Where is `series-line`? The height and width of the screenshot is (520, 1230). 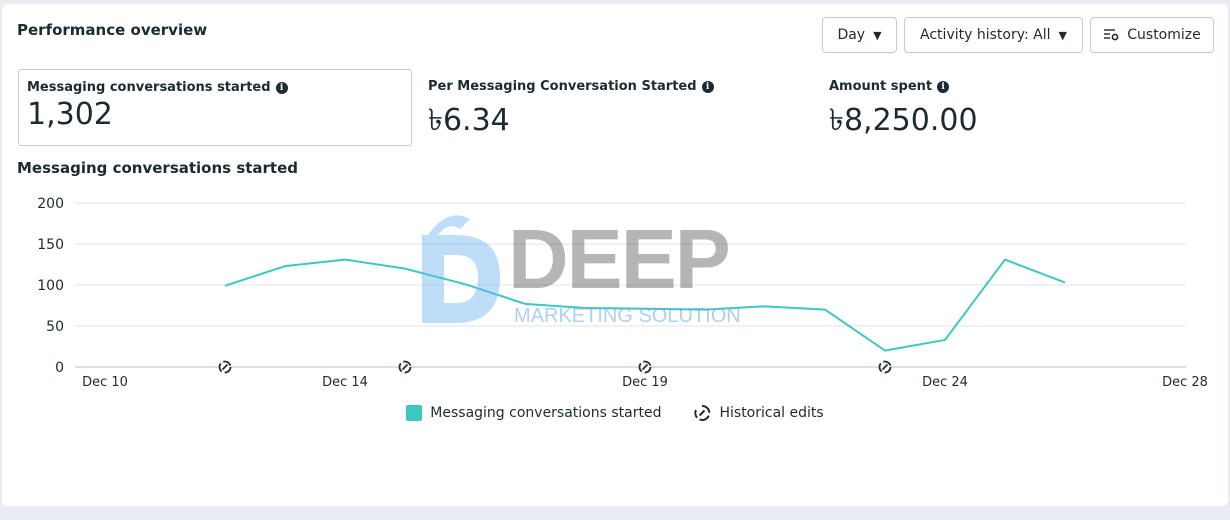 series-line is located at coordinates (645, 305).